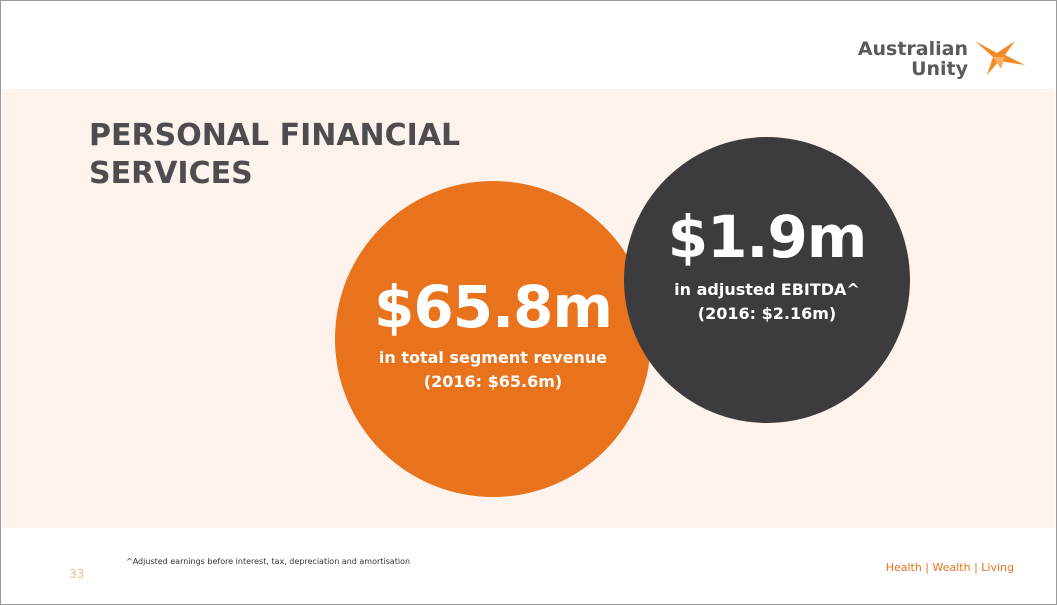 Image resolution: width=1057 pixels, height=605 pixels. I want to click on slide-title: PERSONAL FINANCIAL SERVICES, so click(275, 154).